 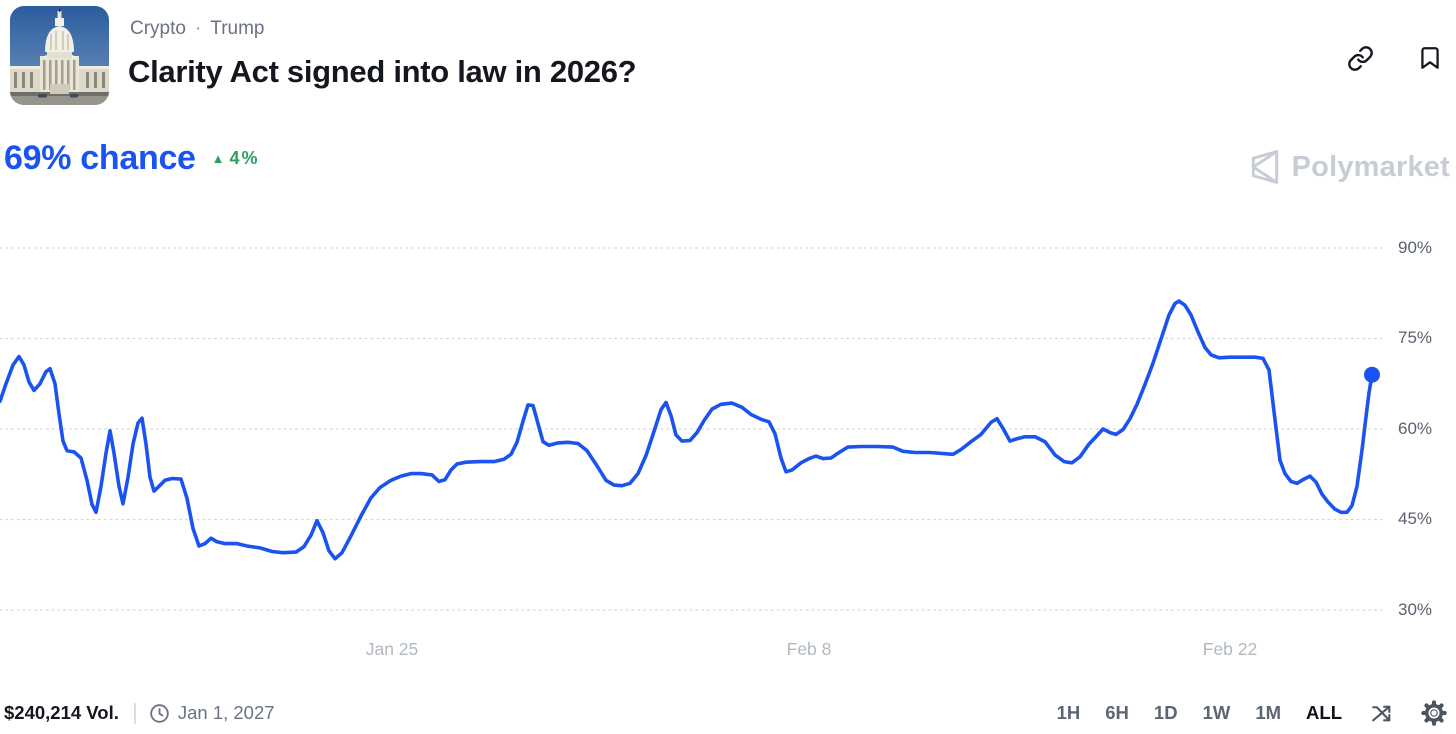 I want to click on timeframe-button-1w: 1W, so click(x=1216, y=712).